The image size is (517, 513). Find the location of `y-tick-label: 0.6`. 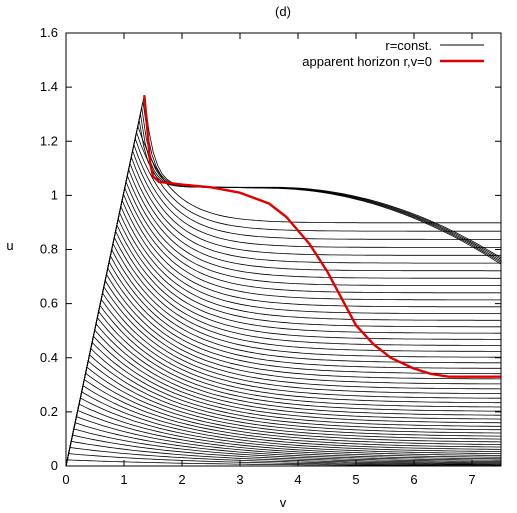

y-tick-label: 0.6 is located at coordinates (49, 303).